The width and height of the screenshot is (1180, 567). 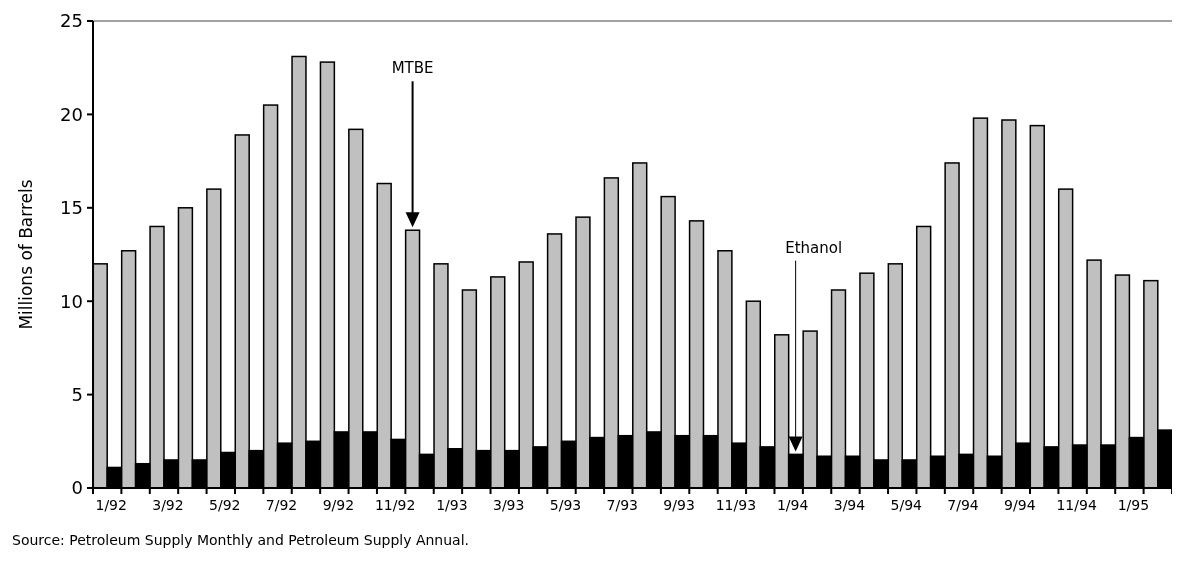 What do you see at coordinates (338, 505) in the screenshot?
I see `x-tick-label: 9/92` at bounding box center [338, 505].